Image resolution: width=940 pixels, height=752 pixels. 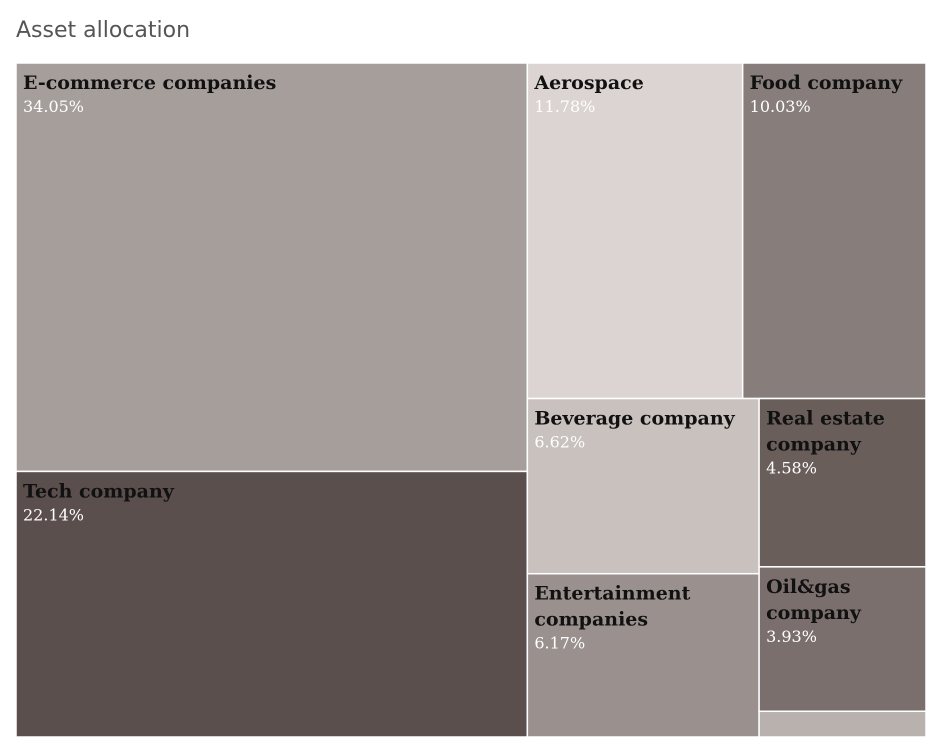 I want to click on tile-name-beverage-company: Beverage company, so click(x=634, y=419).